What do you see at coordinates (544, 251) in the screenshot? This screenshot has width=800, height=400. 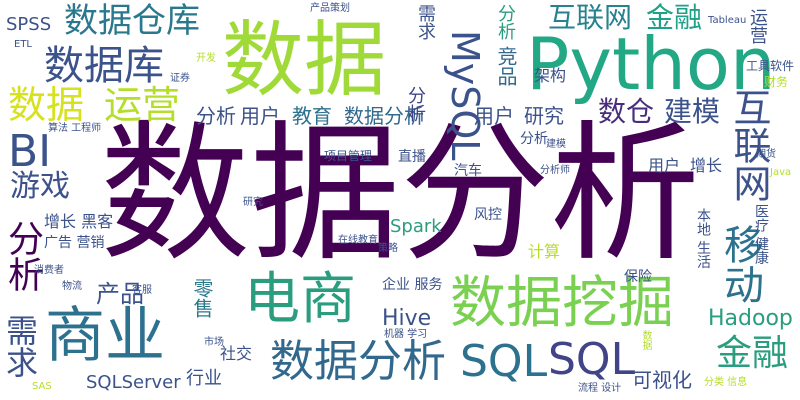 I see `cloud-word-49-计算: 计算` at bounding box center [544, 251].